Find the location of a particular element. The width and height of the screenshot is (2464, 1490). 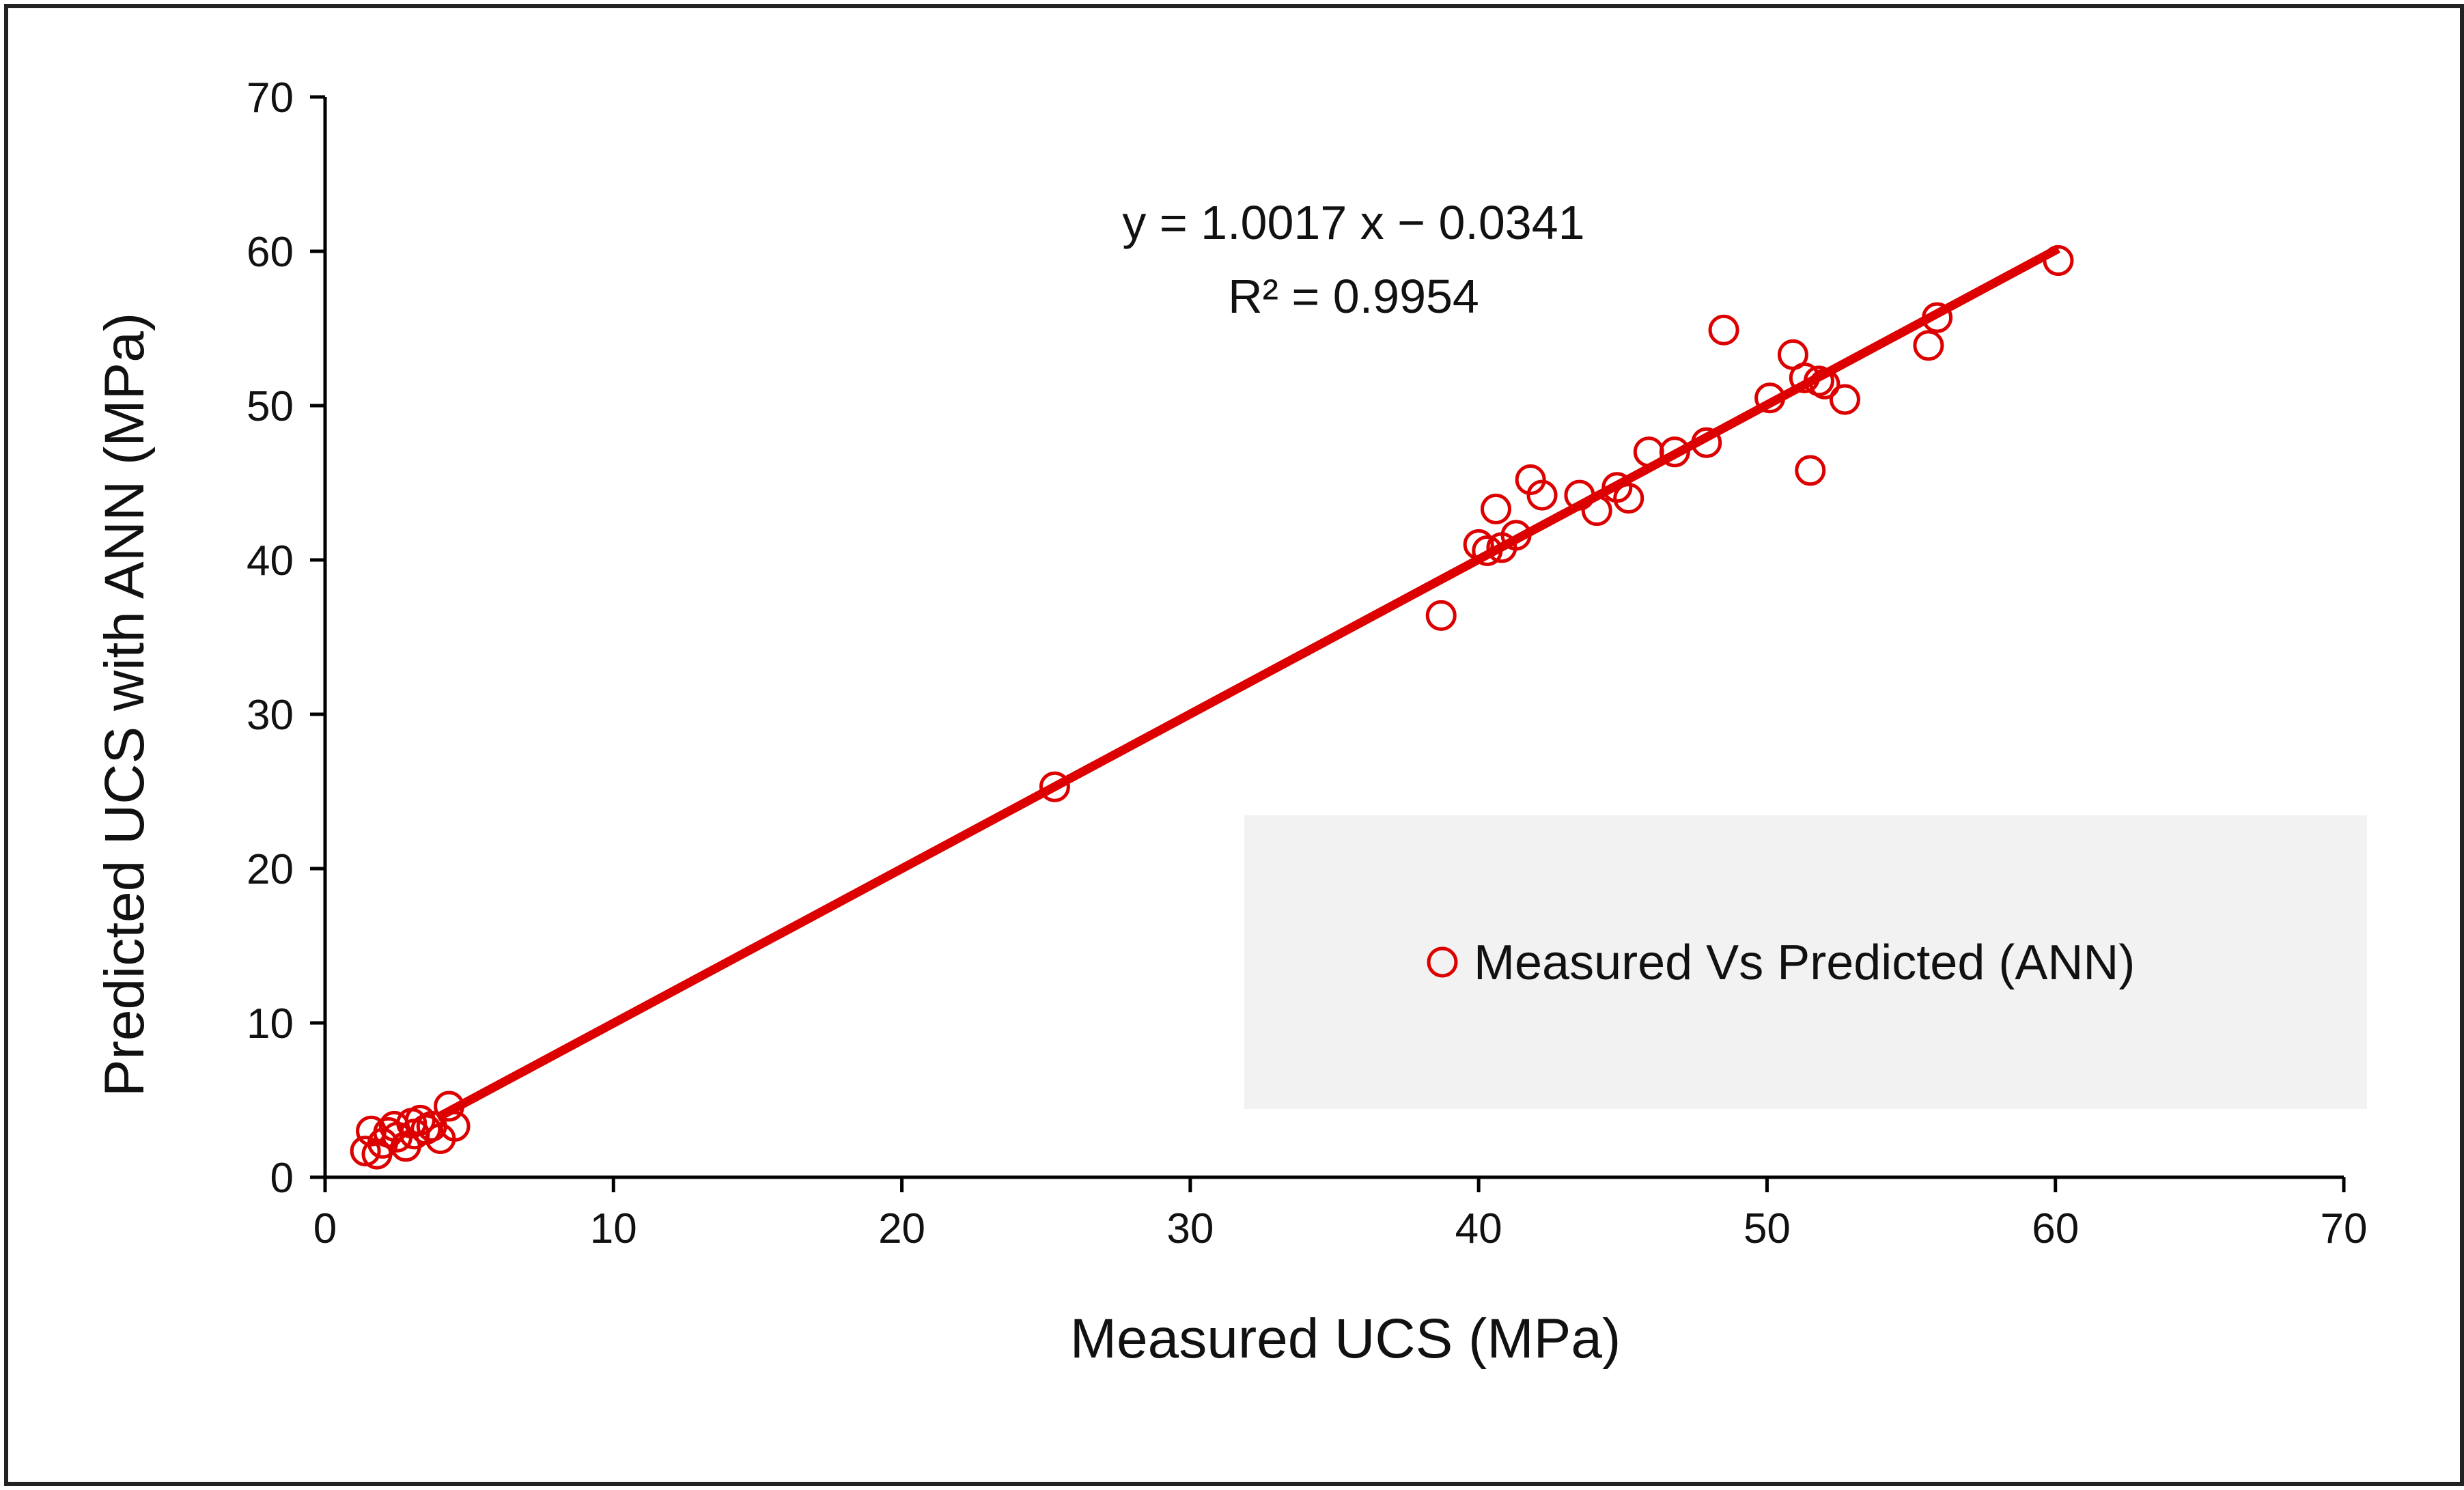

x-tick-label: 10 is located at coordinates (613, 1228).